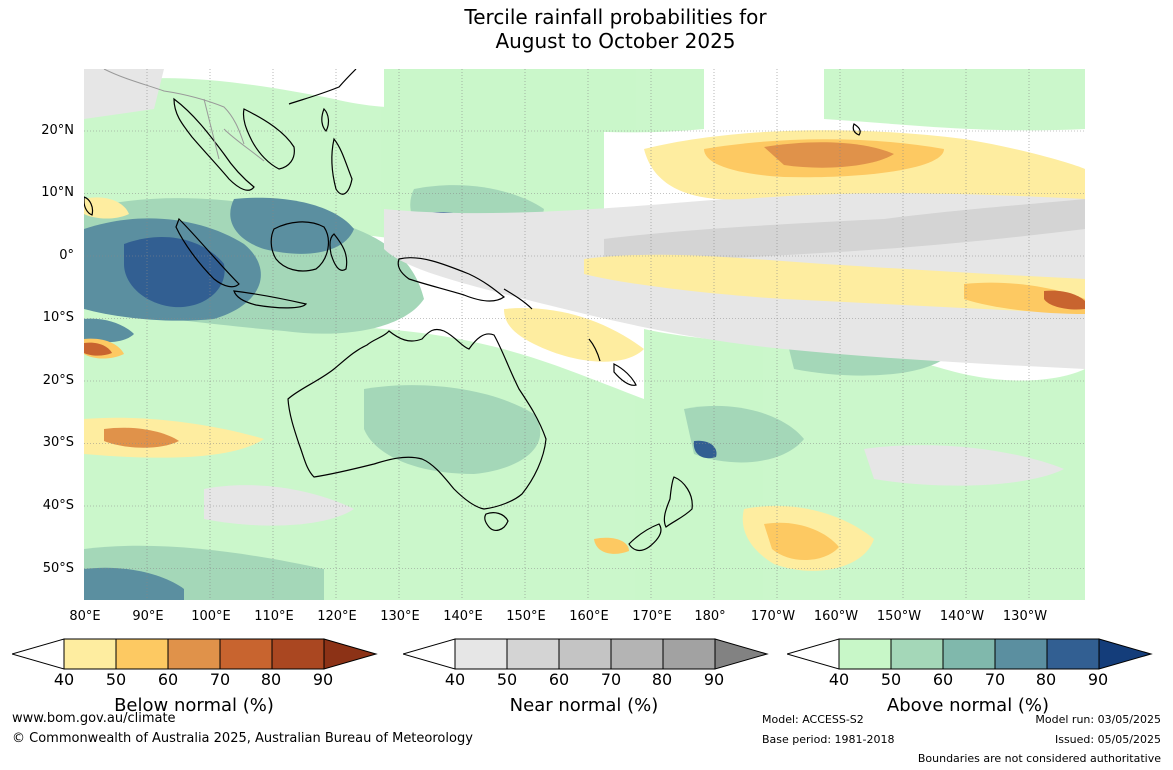 The height and width of the screenshot is (770, 1173). What do you see at coordinates (57, 192) in the screenshot?
I see `lat-label-10n: 10°N` at bounding box center [57, 192].